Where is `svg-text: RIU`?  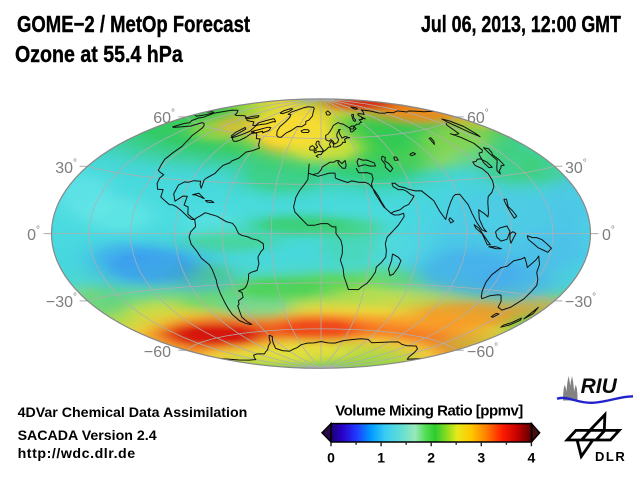 svg-text: RIU is located at coordinates (599, 386).